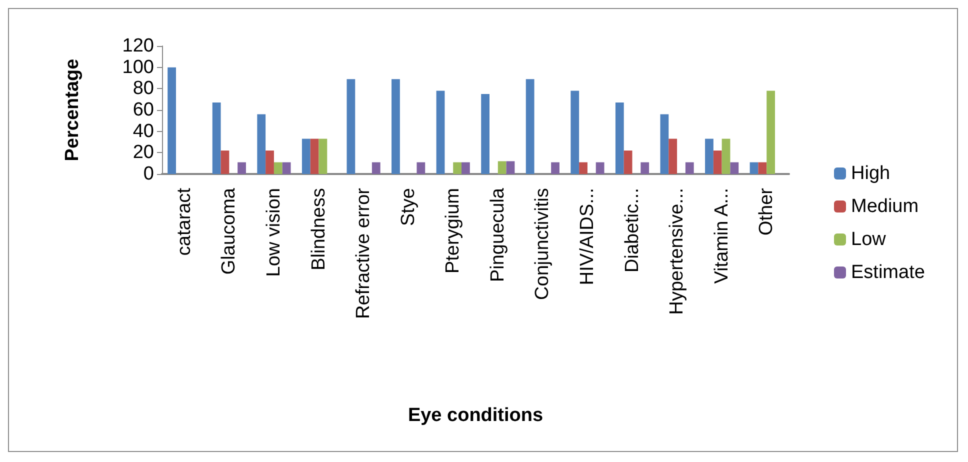 This screenshot has height=462, width=968. What do you see at coordinates (184, 221) in the screenshot?
I see `x-tick-label: cataract` at bounding box center [184, 221].